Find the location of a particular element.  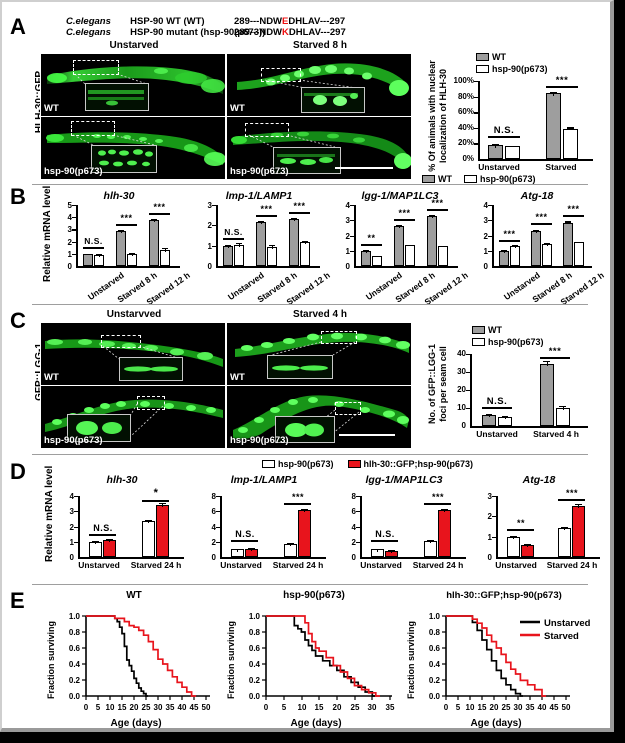

scale-bar-a4 is located at coordinates (364, 167).